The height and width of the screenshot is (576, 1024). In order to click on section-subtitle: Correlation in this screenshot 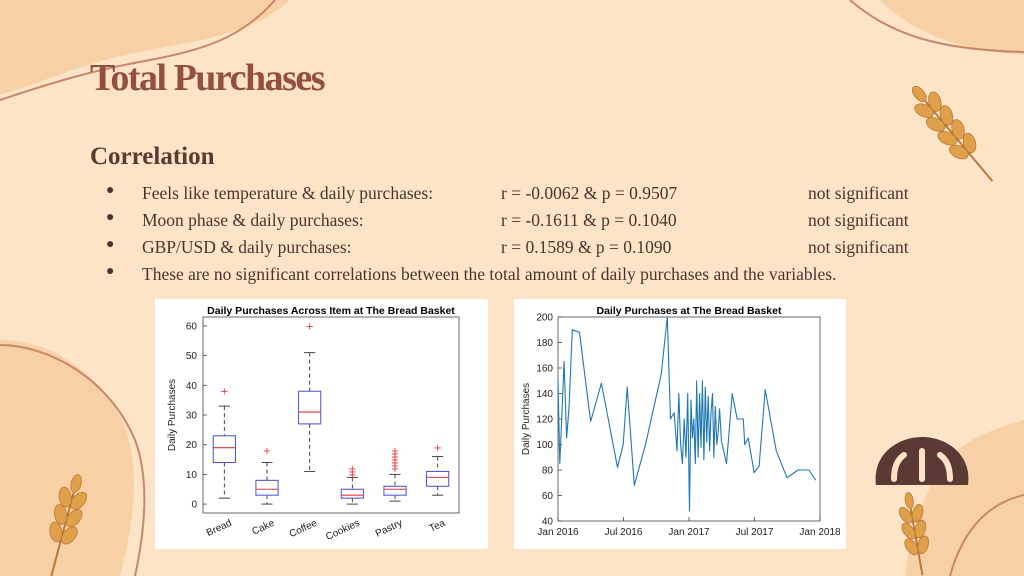, I will do `click(152, 156)`.